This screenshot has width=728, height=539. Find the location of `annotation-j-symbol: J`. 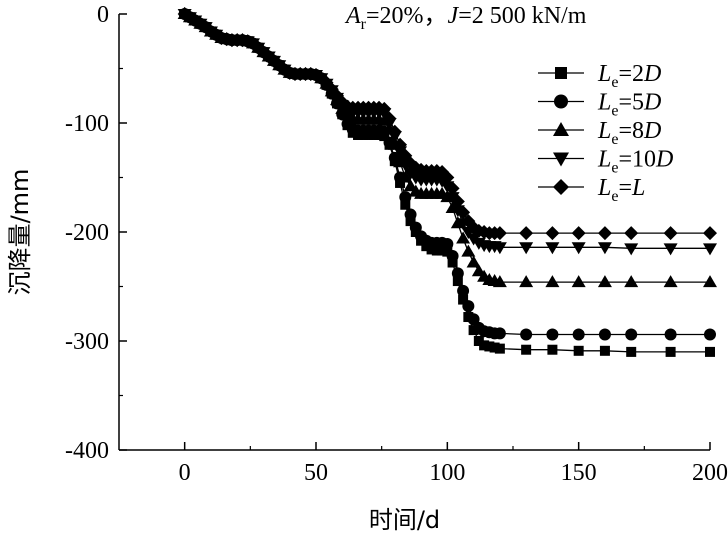

annotation-j-symbol: J is located at coordinates (454, 16).